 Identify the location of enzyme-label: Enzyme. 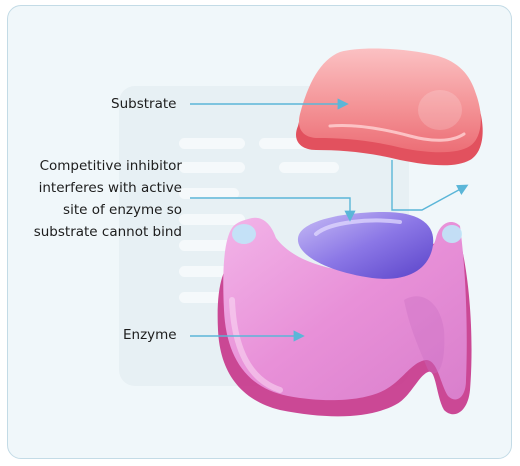
(150, 335).